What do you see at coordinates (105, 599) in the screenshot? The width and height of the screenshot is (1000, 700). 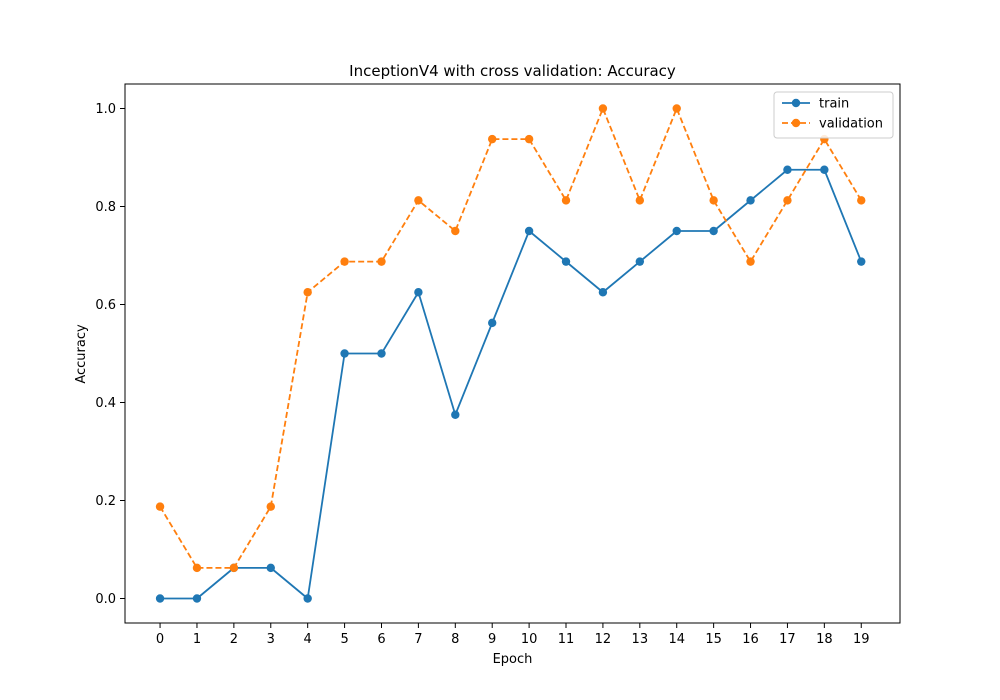 I see `y-tick-label: 0.0` at bounding box center [105, 599].